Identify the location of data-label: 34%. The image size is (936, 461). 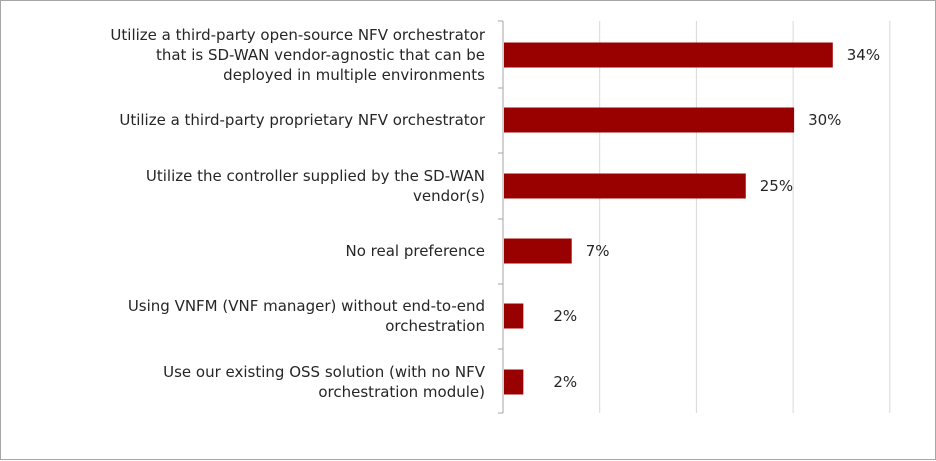
(863, 55).